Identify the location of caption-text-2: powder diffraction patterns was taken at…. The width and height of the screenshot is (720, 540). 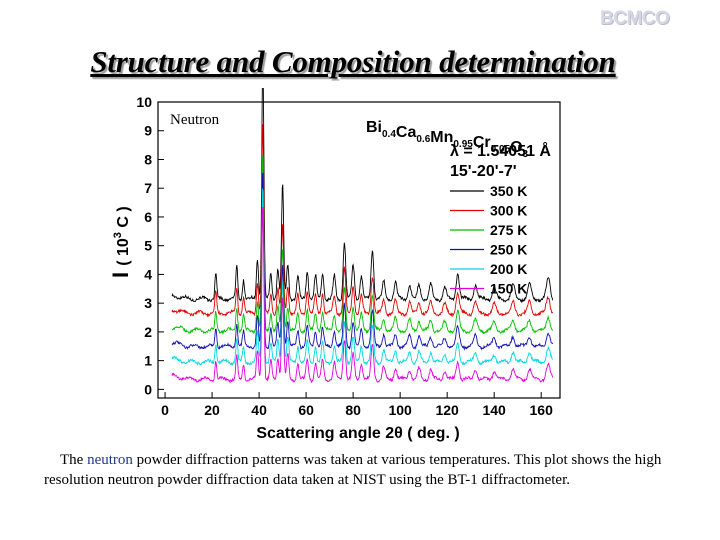
(353, 470).